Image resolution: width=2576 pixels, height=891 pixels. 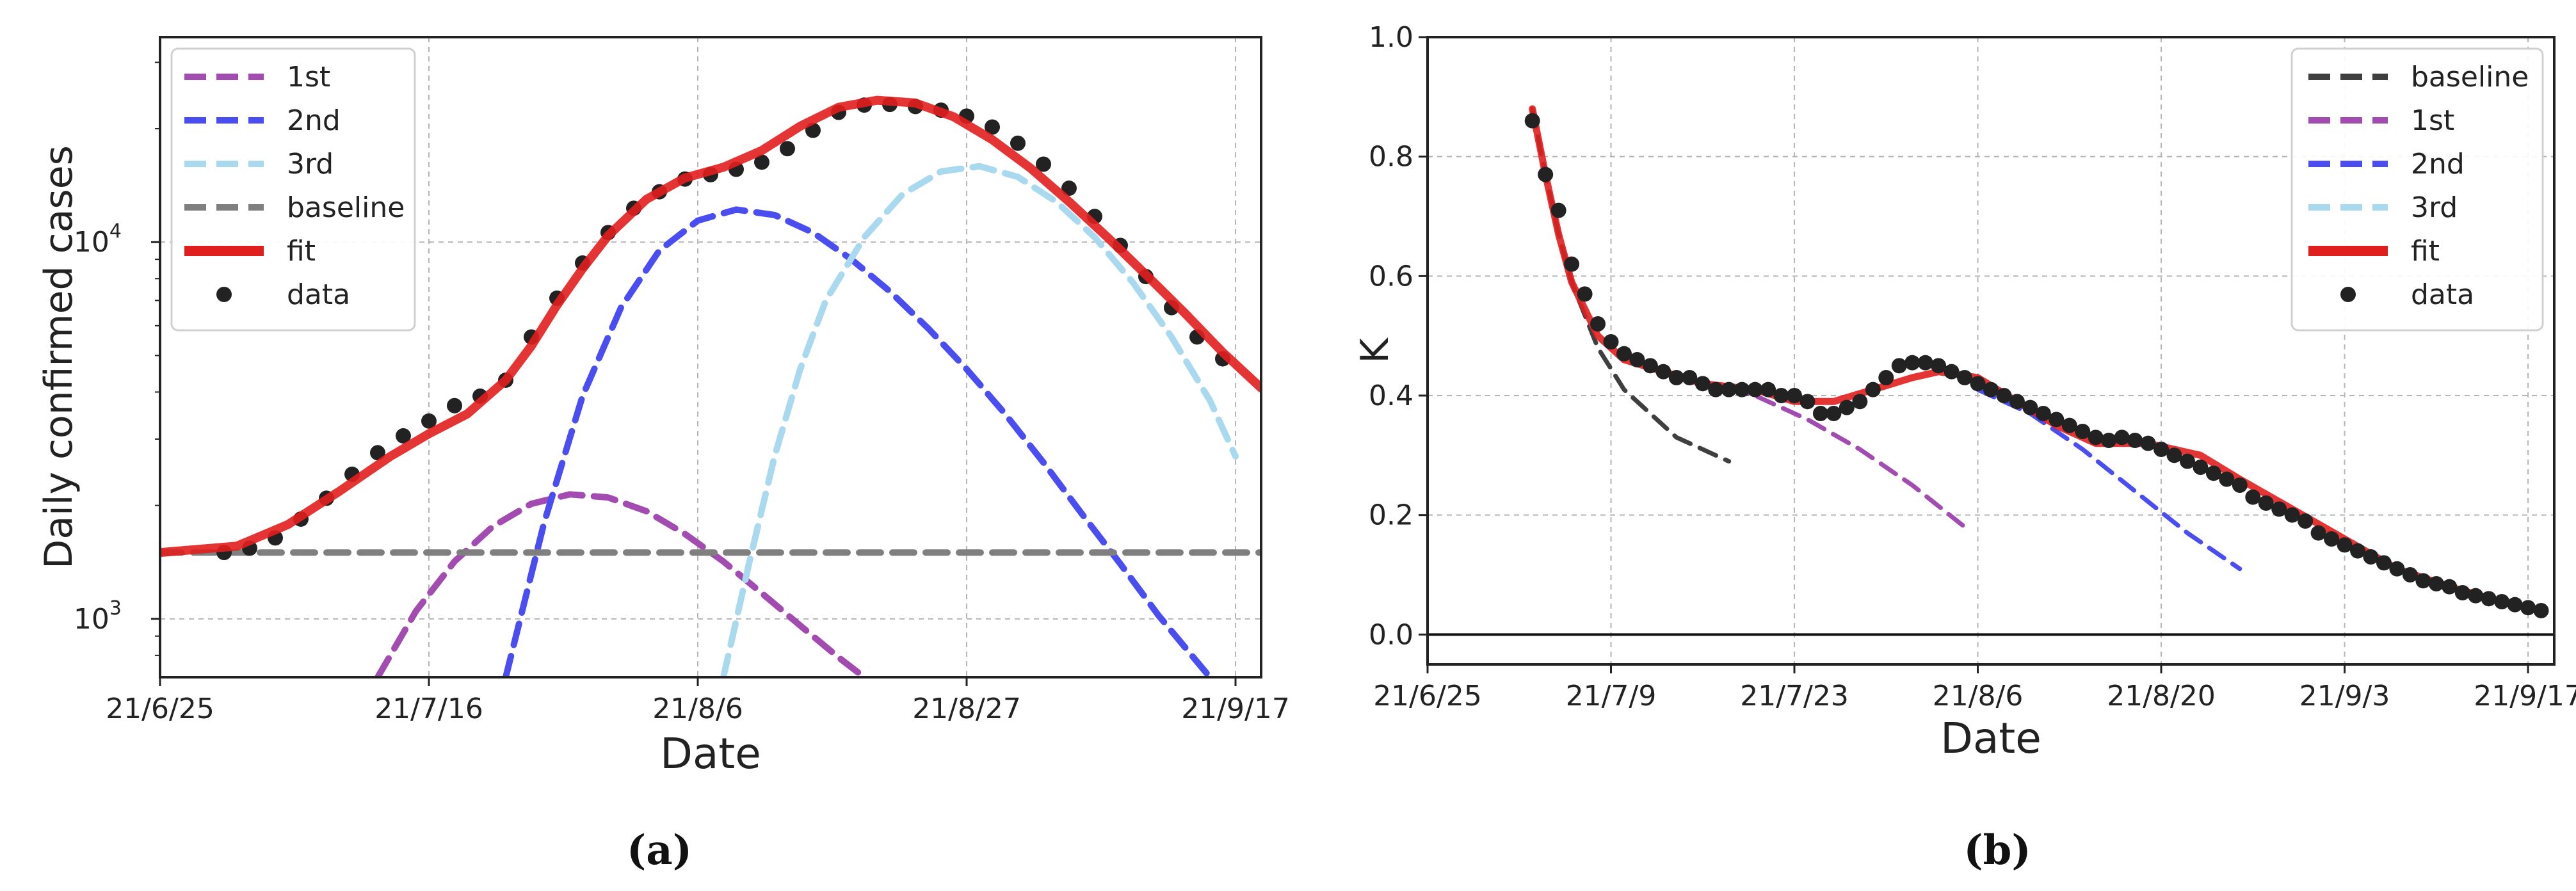 What do you see at coordinates (2525, 696) in the screenshot?
I see `chart-b-x-tick-label: 21/9/17` at bounding box center [2525, 696].